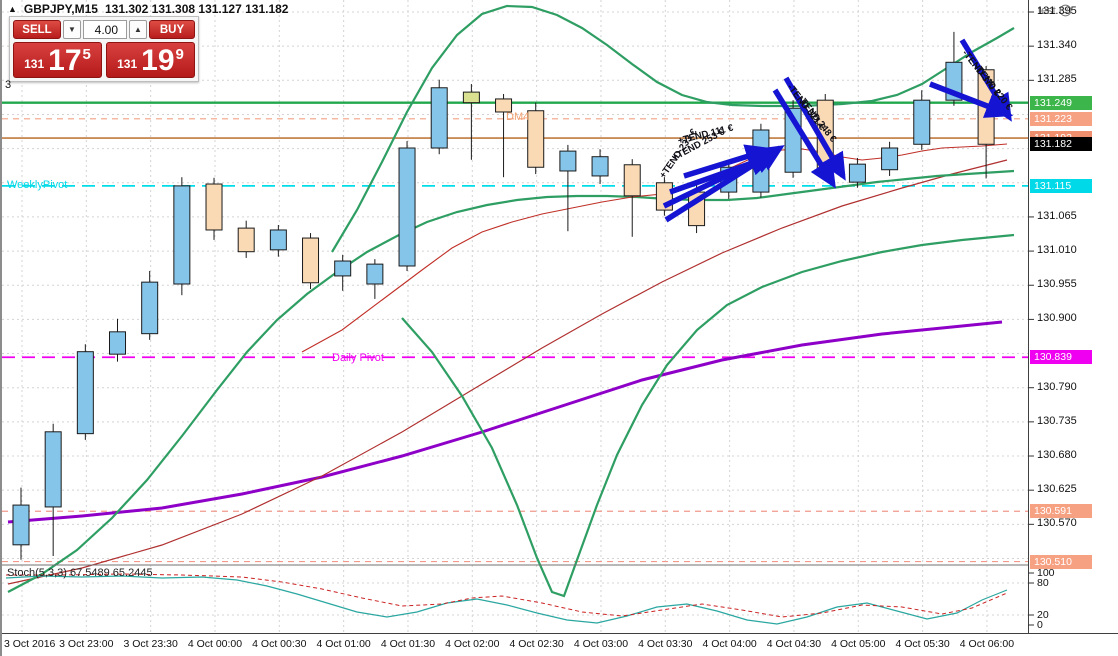 This screenshot has width=1118, height=656. Describe the element at coordinates (37, 185) in the screenshot. I see `weekly-pivot-label: WeeklyPivot` at that location.